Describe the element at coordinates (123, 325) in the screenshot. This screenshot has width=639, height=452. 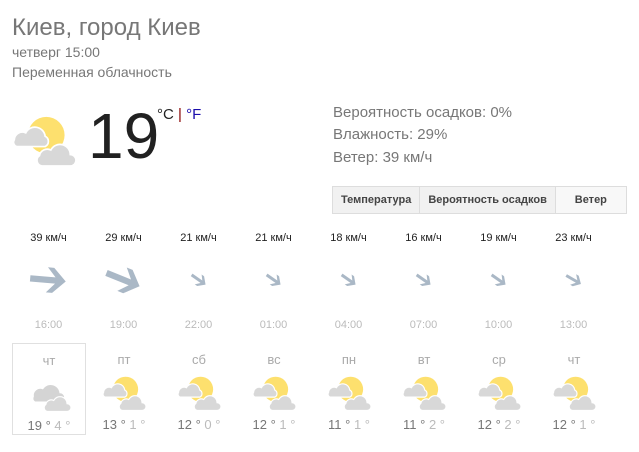
I see `wind-time: 19:00` at that location.